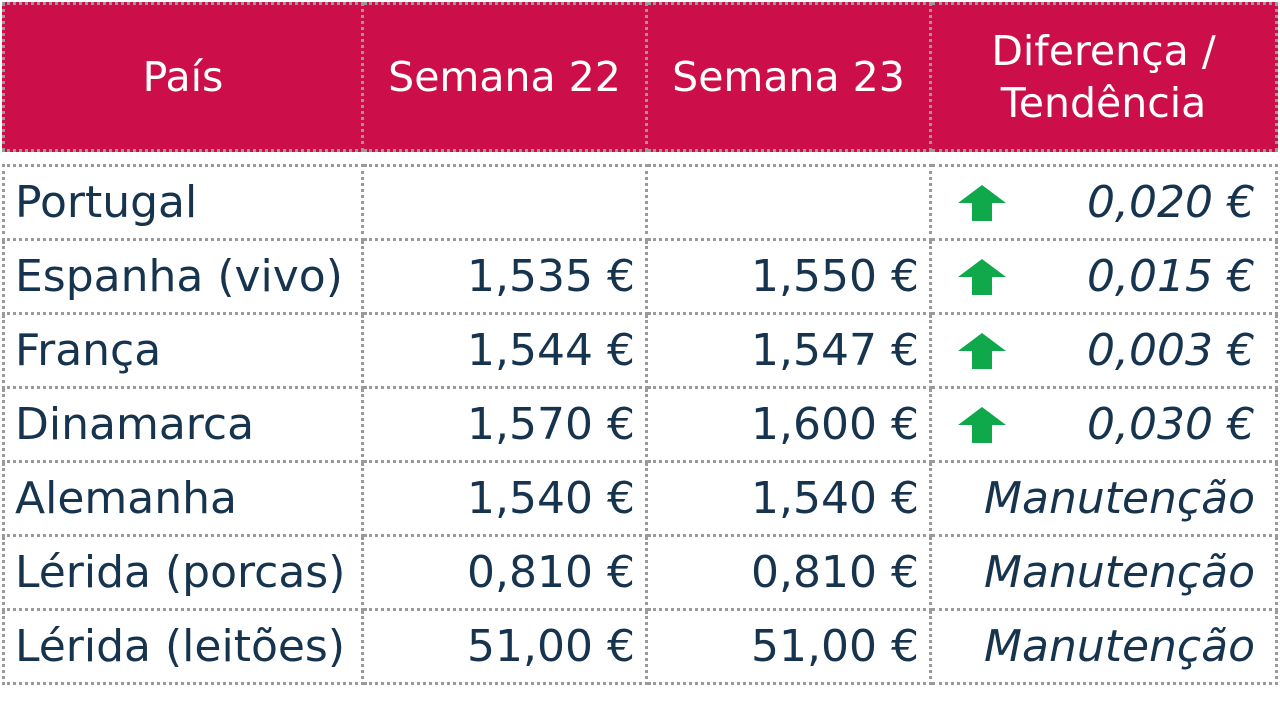  I want to click on header-week-22: Semana 22, so click(506, 77).